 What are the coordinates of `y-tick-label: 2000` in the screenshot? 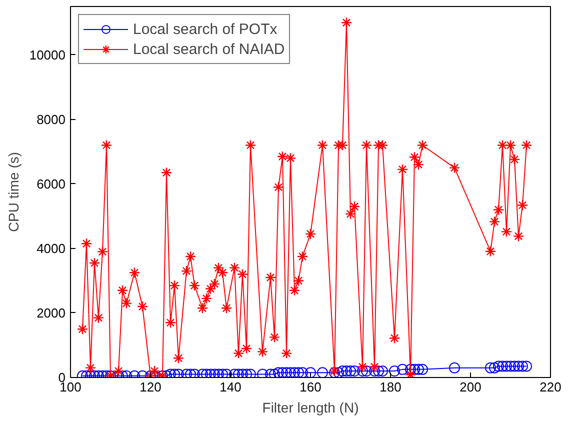 It's located at (51, 312).